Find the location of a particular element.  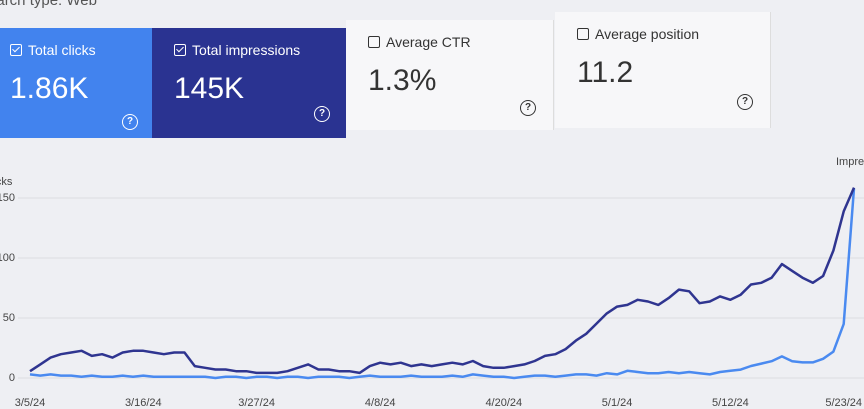

x-tick-label: 4/20/24 is located at coordinates (503, 403).